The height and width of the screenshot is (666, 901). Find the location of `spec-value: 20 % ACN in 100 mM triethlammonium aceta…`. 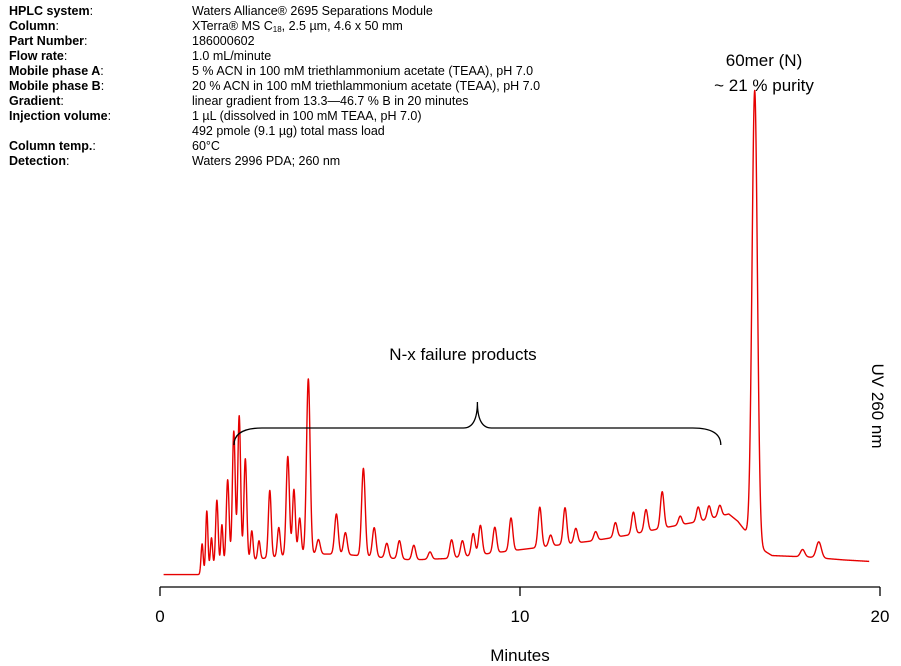

spec-value: 20 % ACN in 100 mM triethlammonium aceta… is located at coordinates (366, 86).